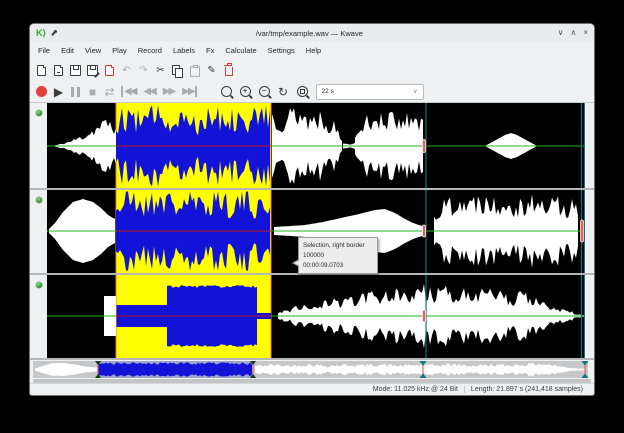  Describe the element at coordinates (312, 70) in the screenshot. I see `file-toolbar: ↶ ↷ ✂ ✎` at that location.